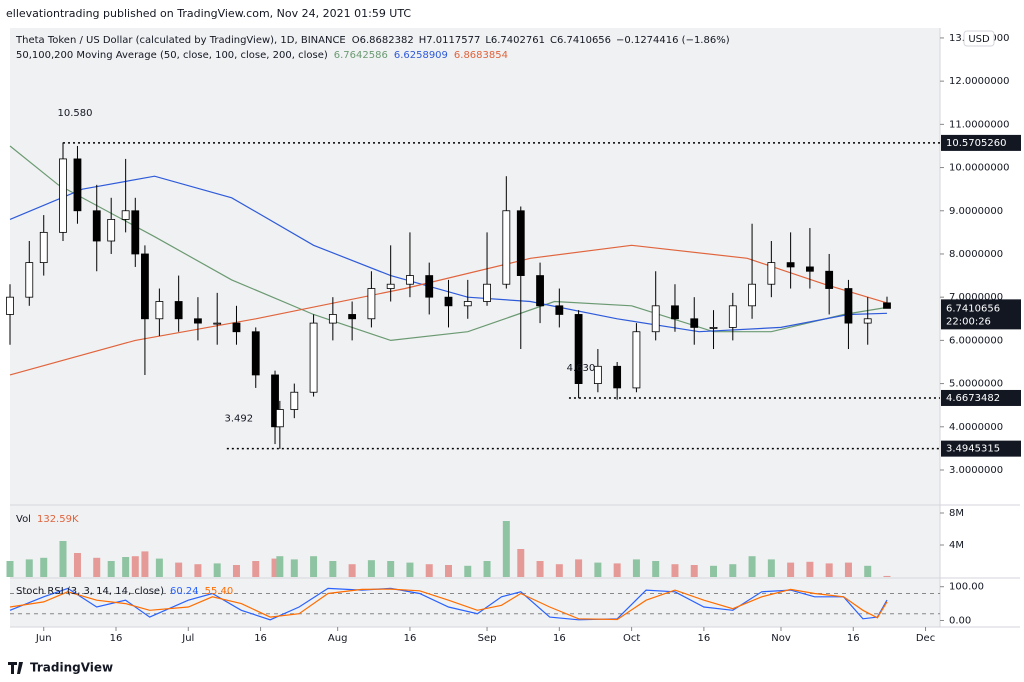 This screenshot has height=682, width=1024. What do you see at coordinates (187, 638) in the screenshot?
I see `x-tick-label: Jul` at bounding box center [187, 638].